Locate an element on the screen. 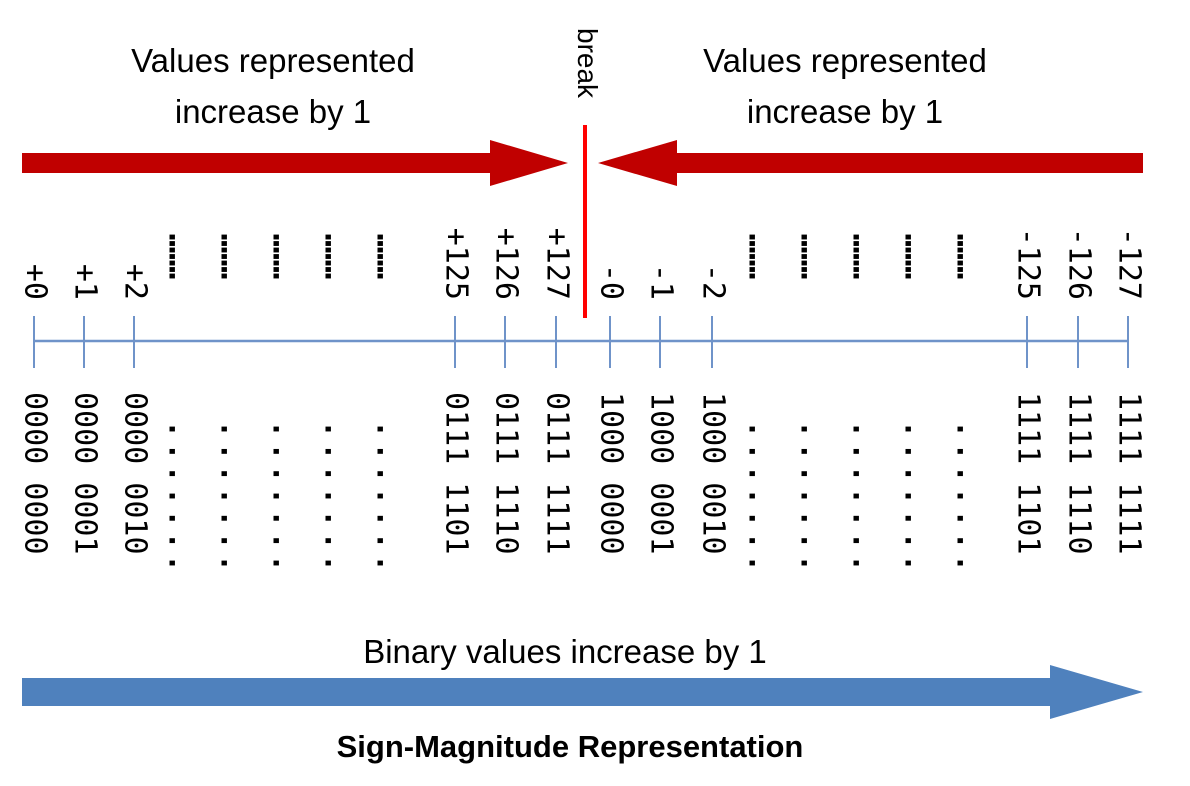 This screenshot has height=786, width=1190. binary-label: 1000 0000 is located at coordinates (611, 473).